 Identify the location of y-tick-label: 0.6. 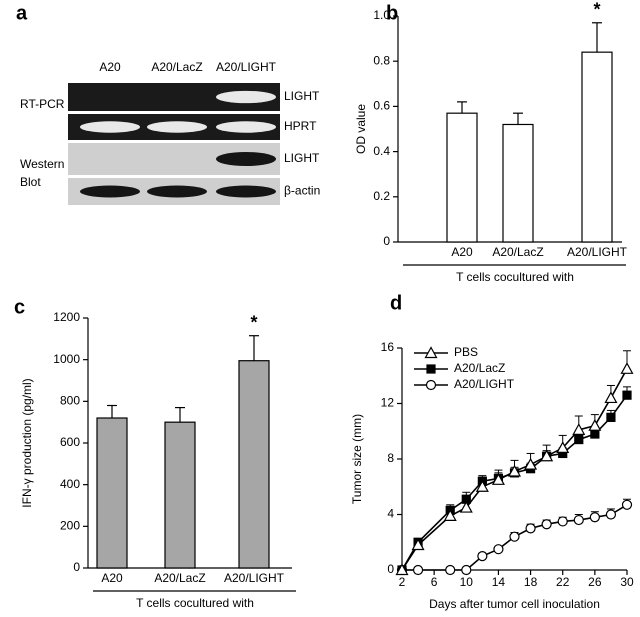
(381, 106).